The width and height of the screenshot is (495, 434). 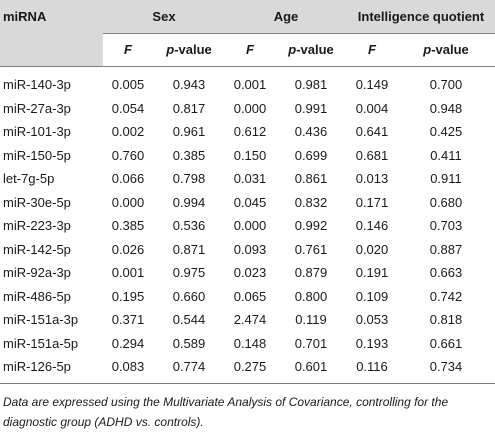 I want to click on value-cell-age-f: 0.150, so click(x=250, y=155).